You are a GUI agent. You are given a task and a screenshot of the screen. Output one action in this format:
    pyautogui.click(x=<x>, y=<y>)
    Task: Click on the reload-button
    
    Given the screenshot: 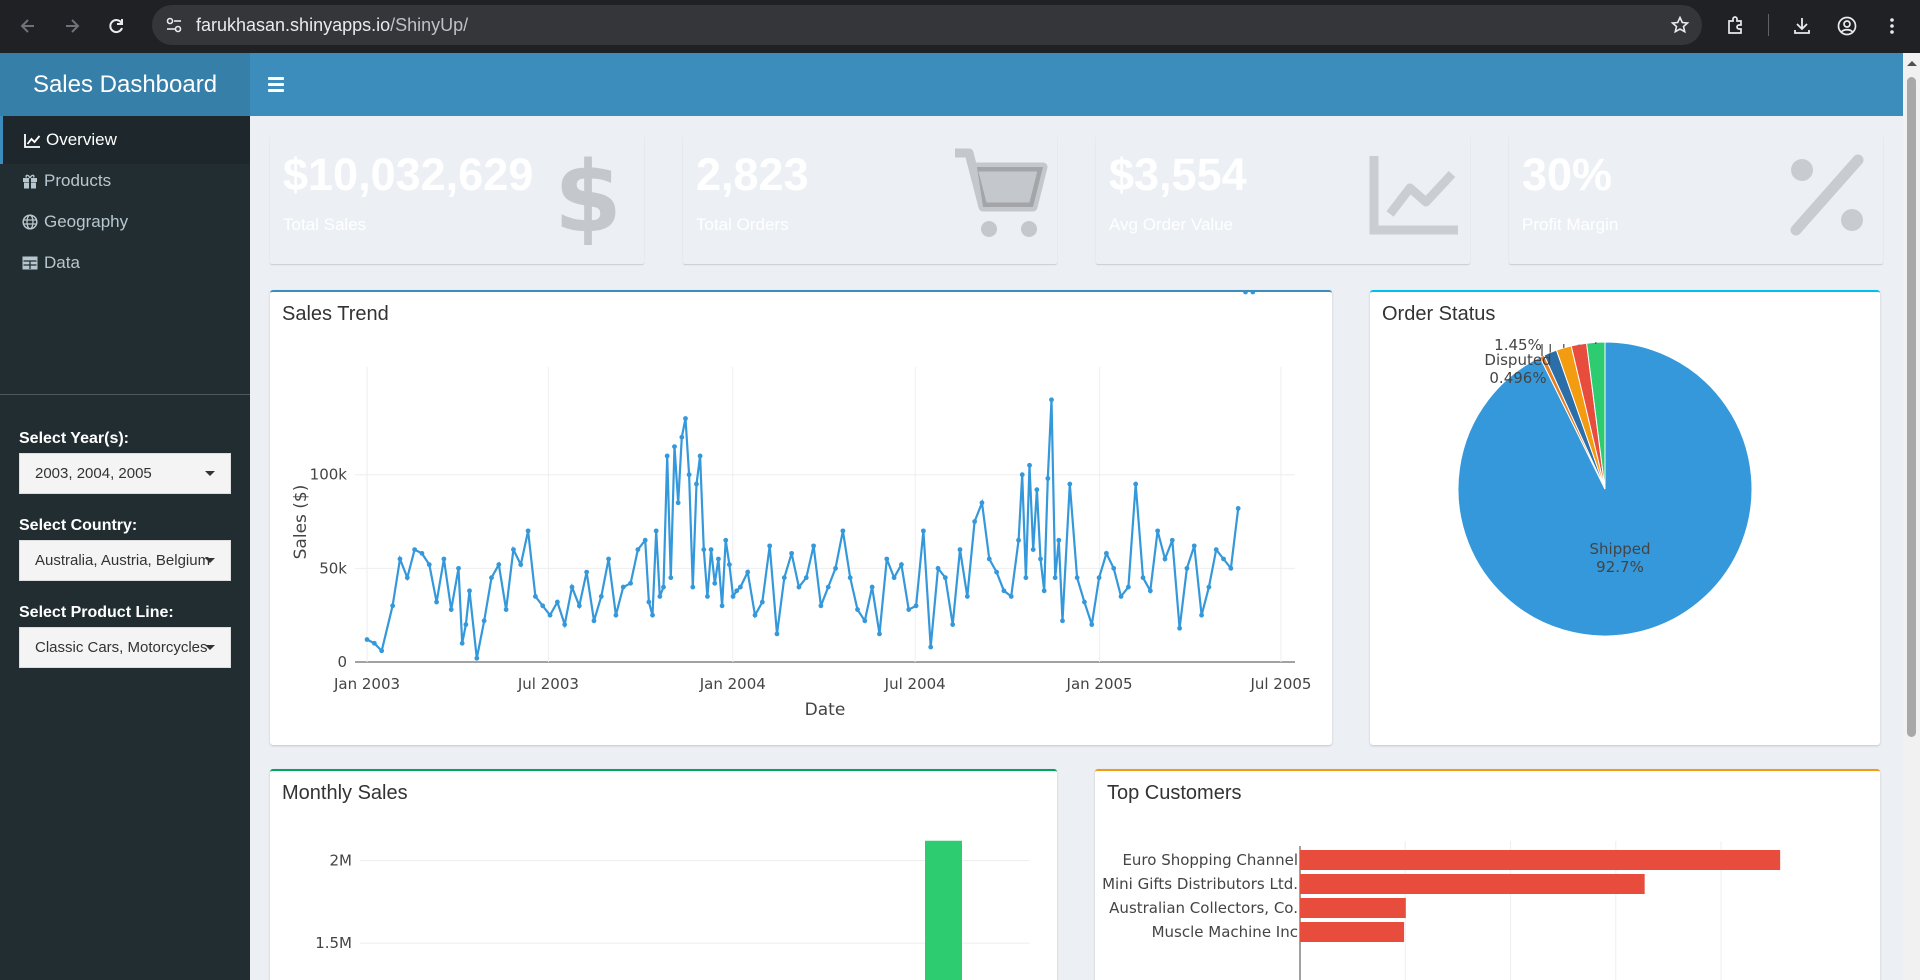 What is the action you would take?
    pyautogui.click(x=116, y=26)
    